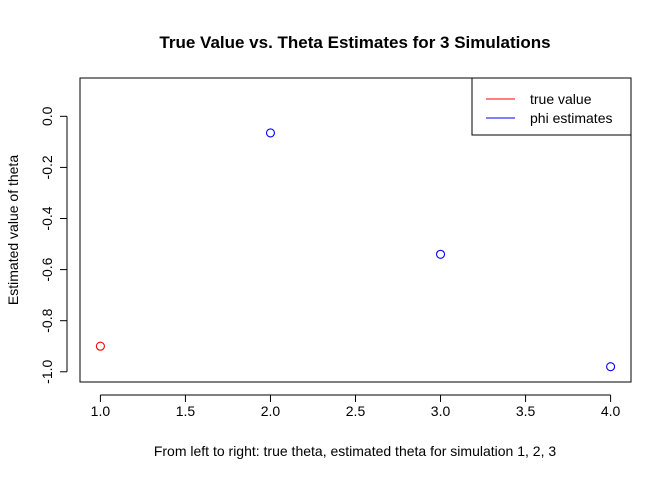 Image resolution: width=672 pixels, height=480 pixels. What do you see at coordinates (100, 346) in the screenshot?
I see `point-true-value` at bounding box center [100, 346].